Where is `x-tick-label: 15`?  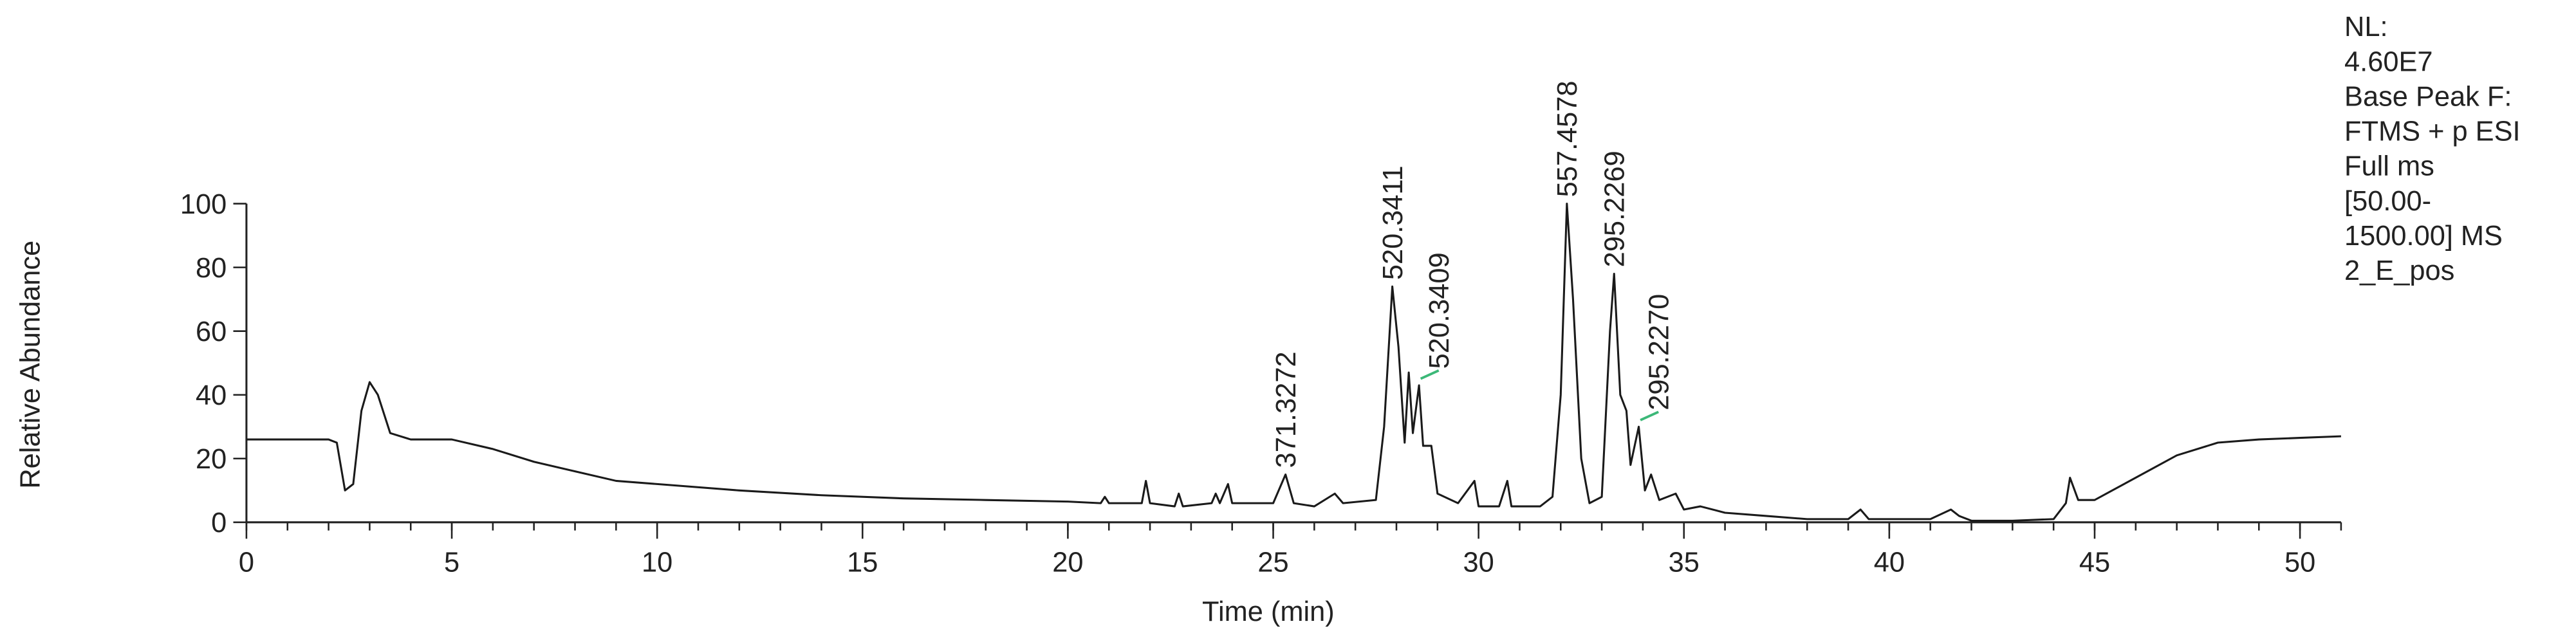 x-tick-label: 15 is located at coordinates (862, 562).